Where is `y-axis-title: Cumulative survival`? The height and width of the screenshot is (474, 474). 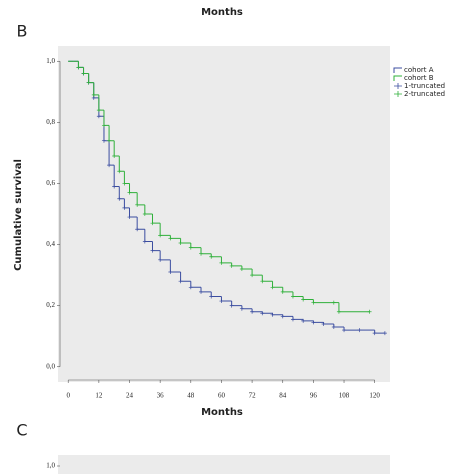 y-axis-title: Cumulative survival is located at coordinates (18, 215).